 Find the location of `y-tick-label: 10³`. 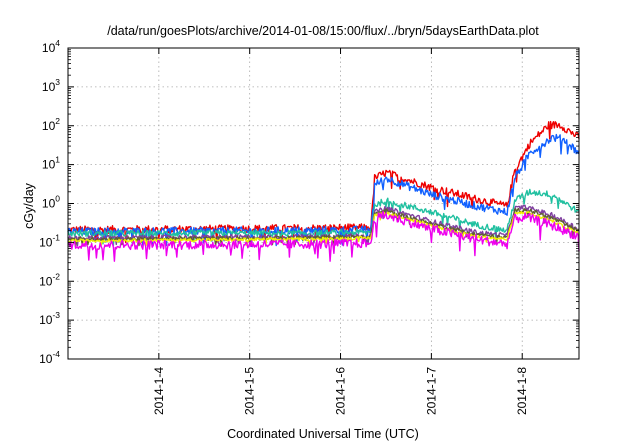

y-tick-label: 10³ is located at coordinates (51, 85).